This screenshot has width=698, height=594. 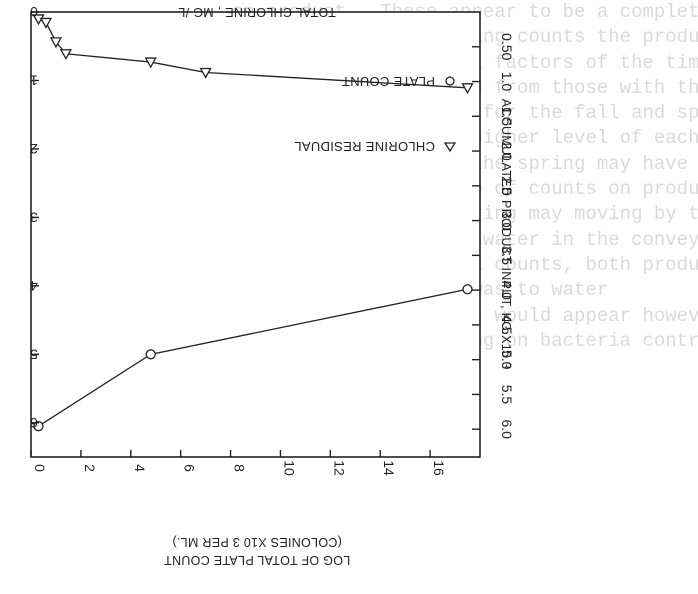 I want to click on left-axis-tick-label: 1, so click(x=34, y=80).